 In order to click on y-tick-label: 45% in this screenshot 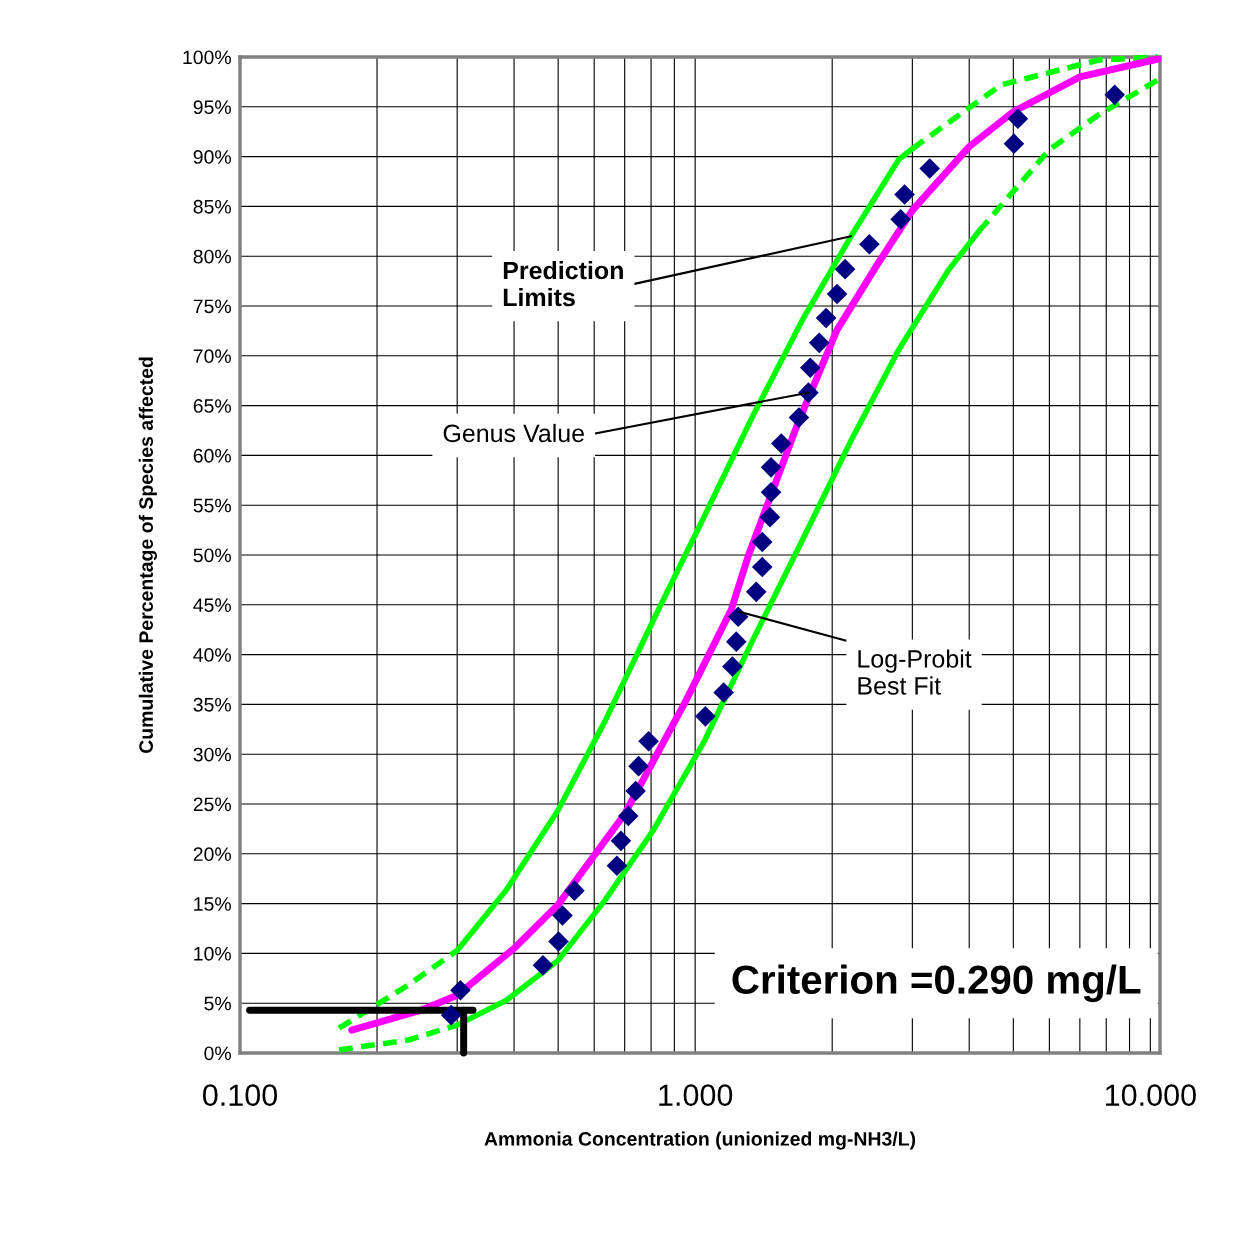, I will do `click(212, 605)`.